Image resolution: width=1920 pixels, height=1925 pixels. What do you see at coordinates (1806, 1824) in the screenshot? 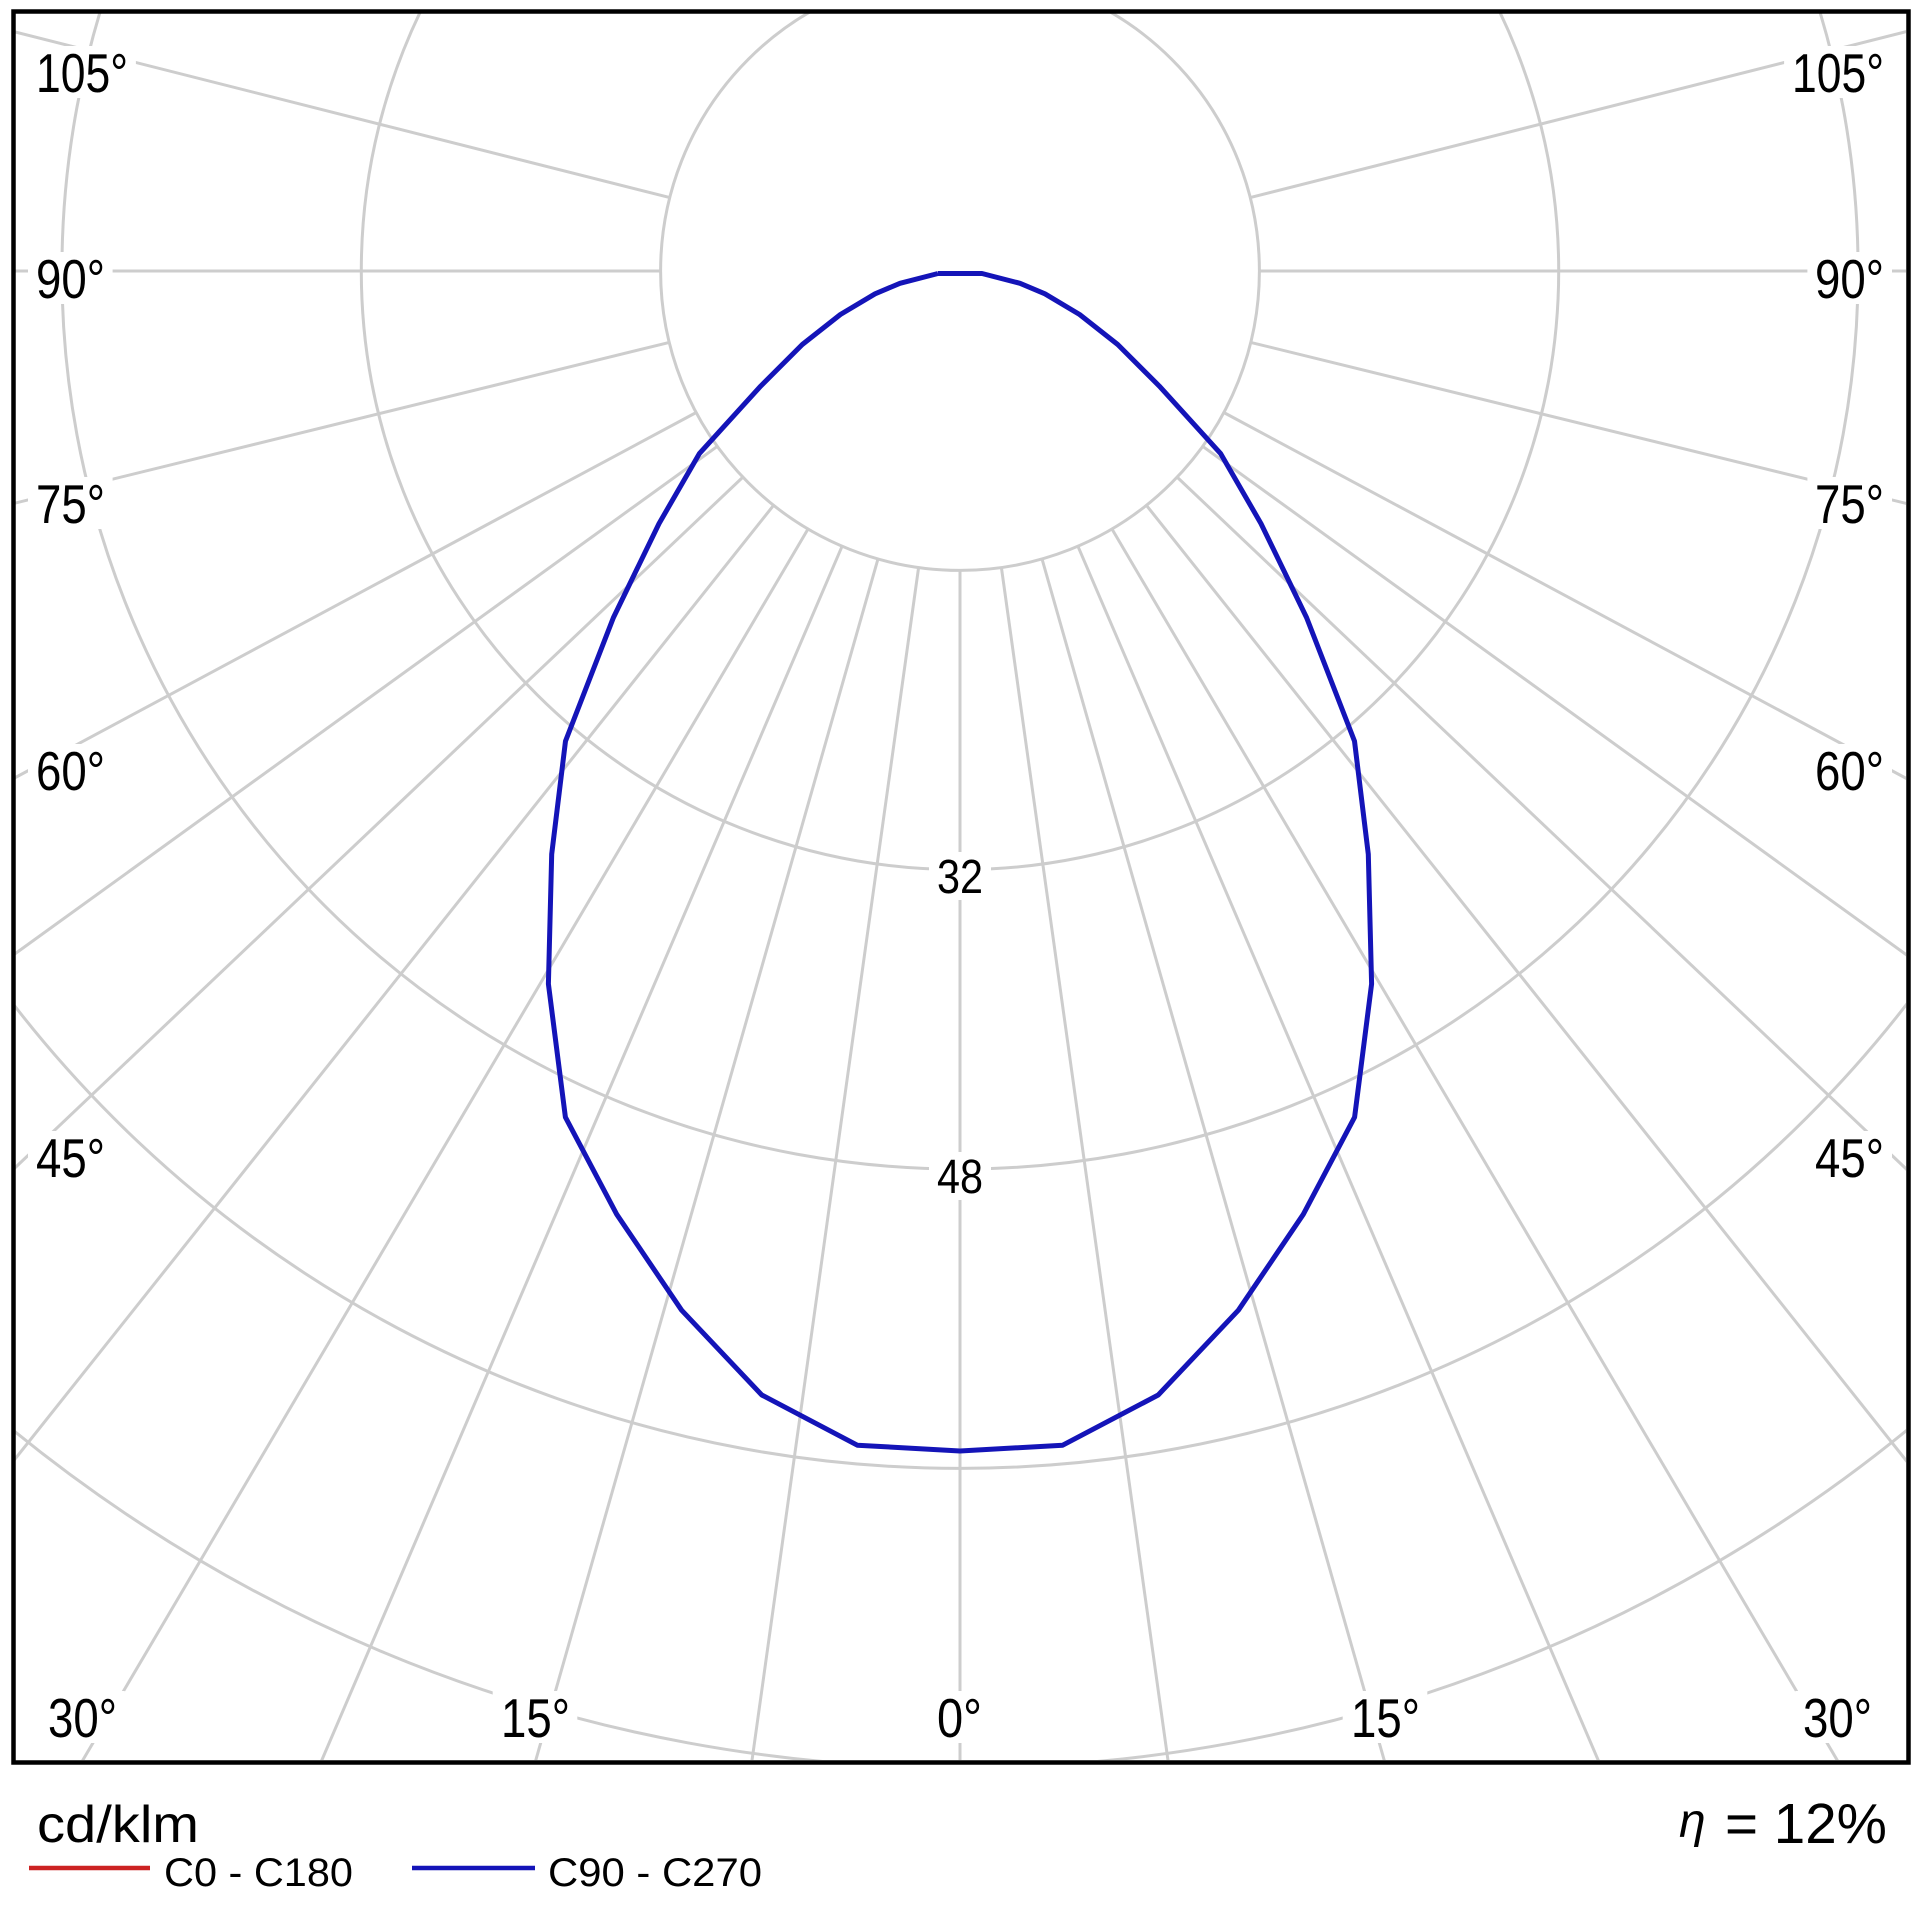
I see `svg-text: = 12%` at bounding box center [1806, 1824].